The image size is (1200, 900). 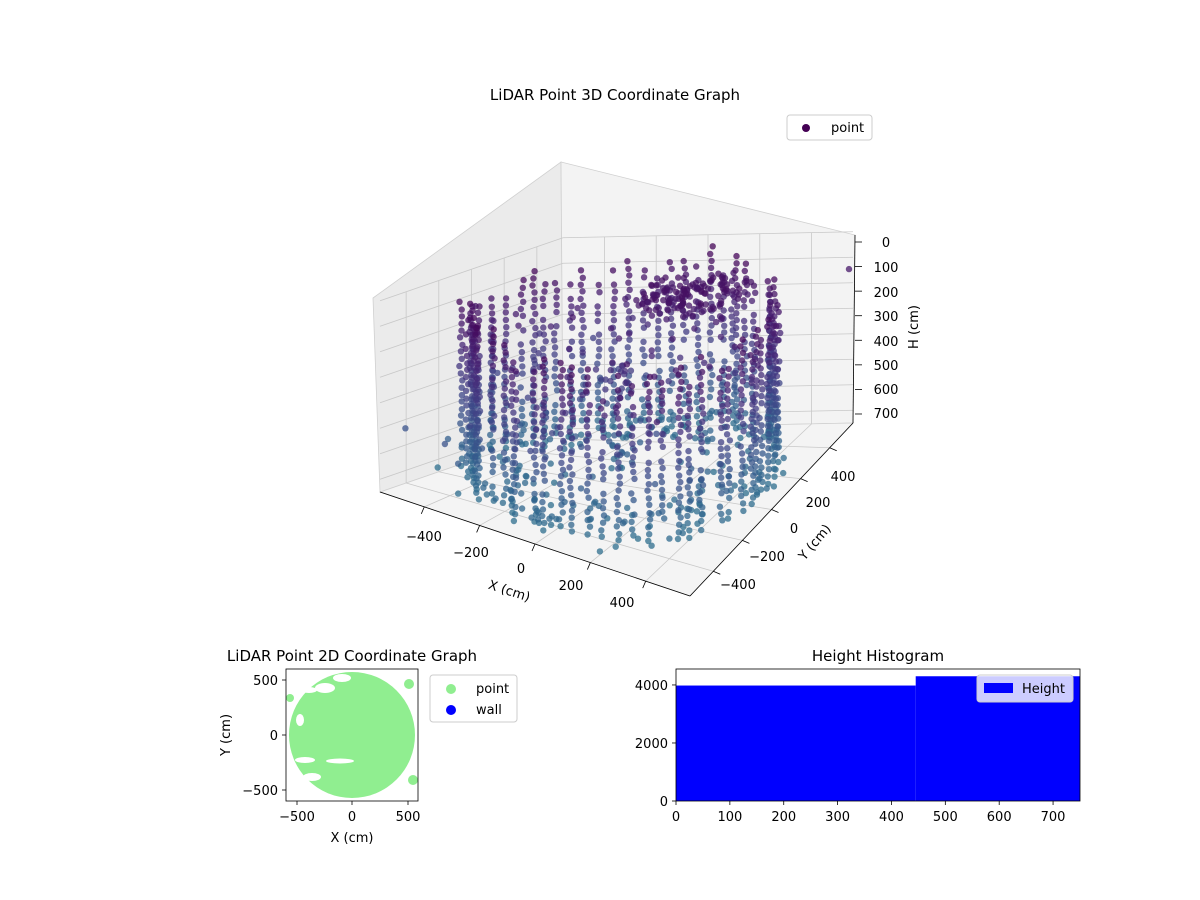 What do you see at coordinates (708, 337) in the screenshot?
I see `grid-line` at bounding box center [708, 337].